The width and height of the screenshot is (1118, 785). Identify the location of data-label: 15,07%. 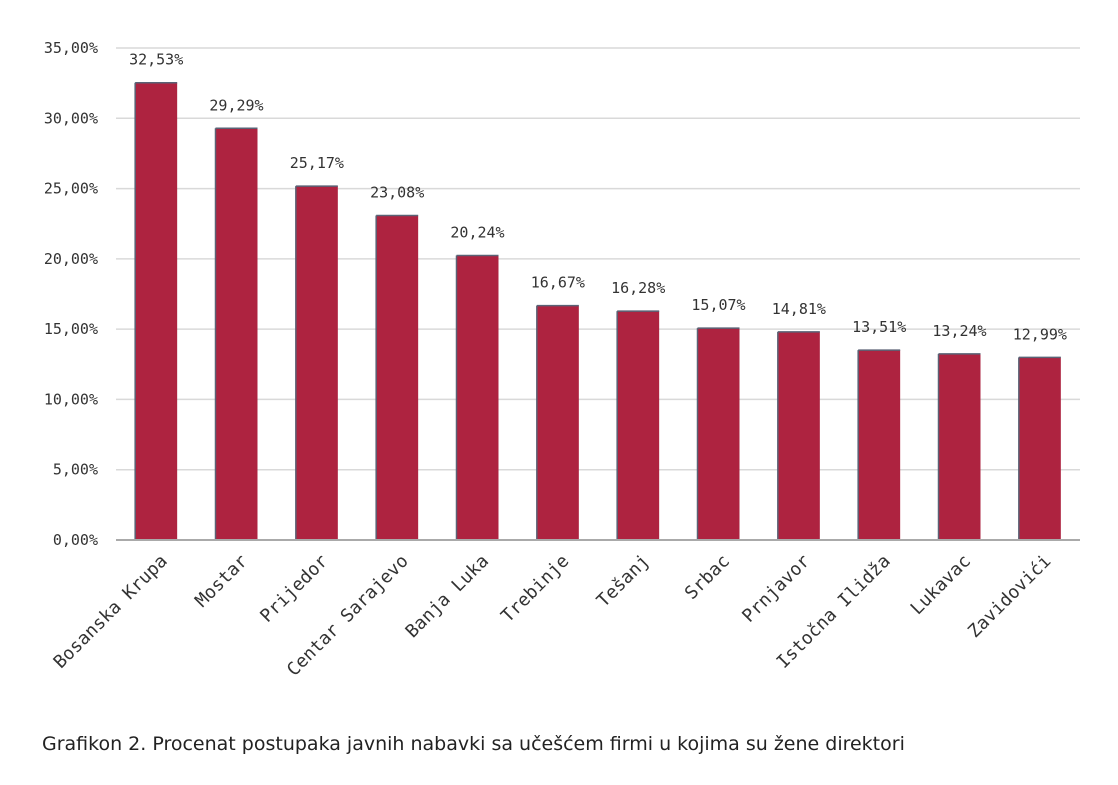
(718, 305).